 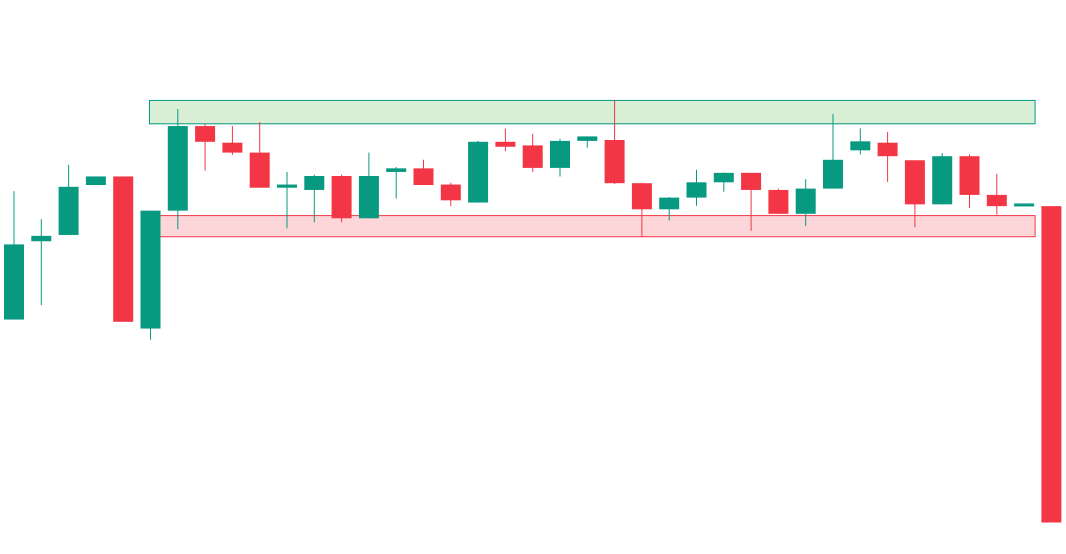 I want to click on support-zone, so click(x=592, y=226).